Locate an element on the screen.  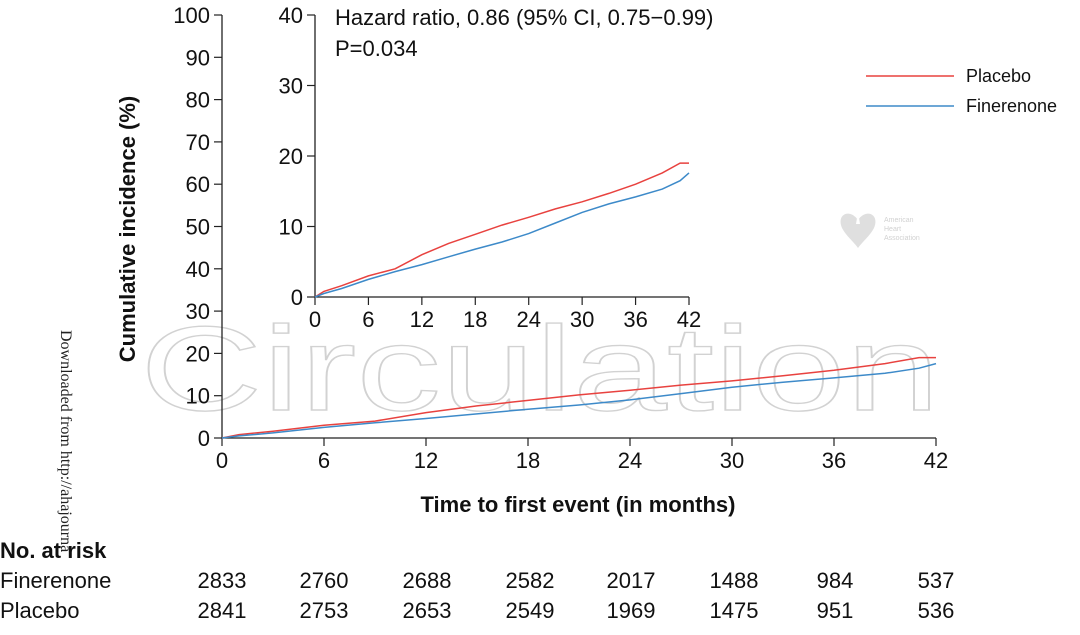
risk-value: 1969 is located at coordinates (631, 610).